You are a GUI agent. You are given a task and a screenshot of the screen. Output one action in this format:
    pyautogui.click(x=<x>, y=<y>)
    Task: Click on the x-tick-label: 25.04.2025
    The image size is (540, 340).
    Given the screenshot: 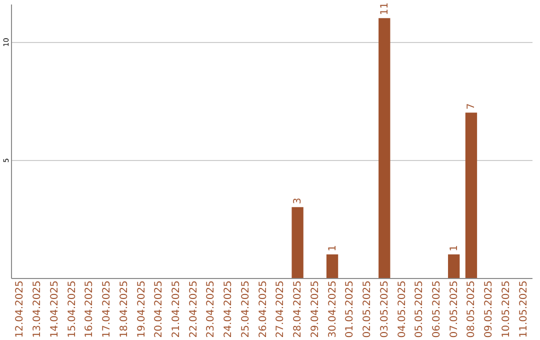 What is the action you would take?
    pyautogui.click(x=246, y=309)
    